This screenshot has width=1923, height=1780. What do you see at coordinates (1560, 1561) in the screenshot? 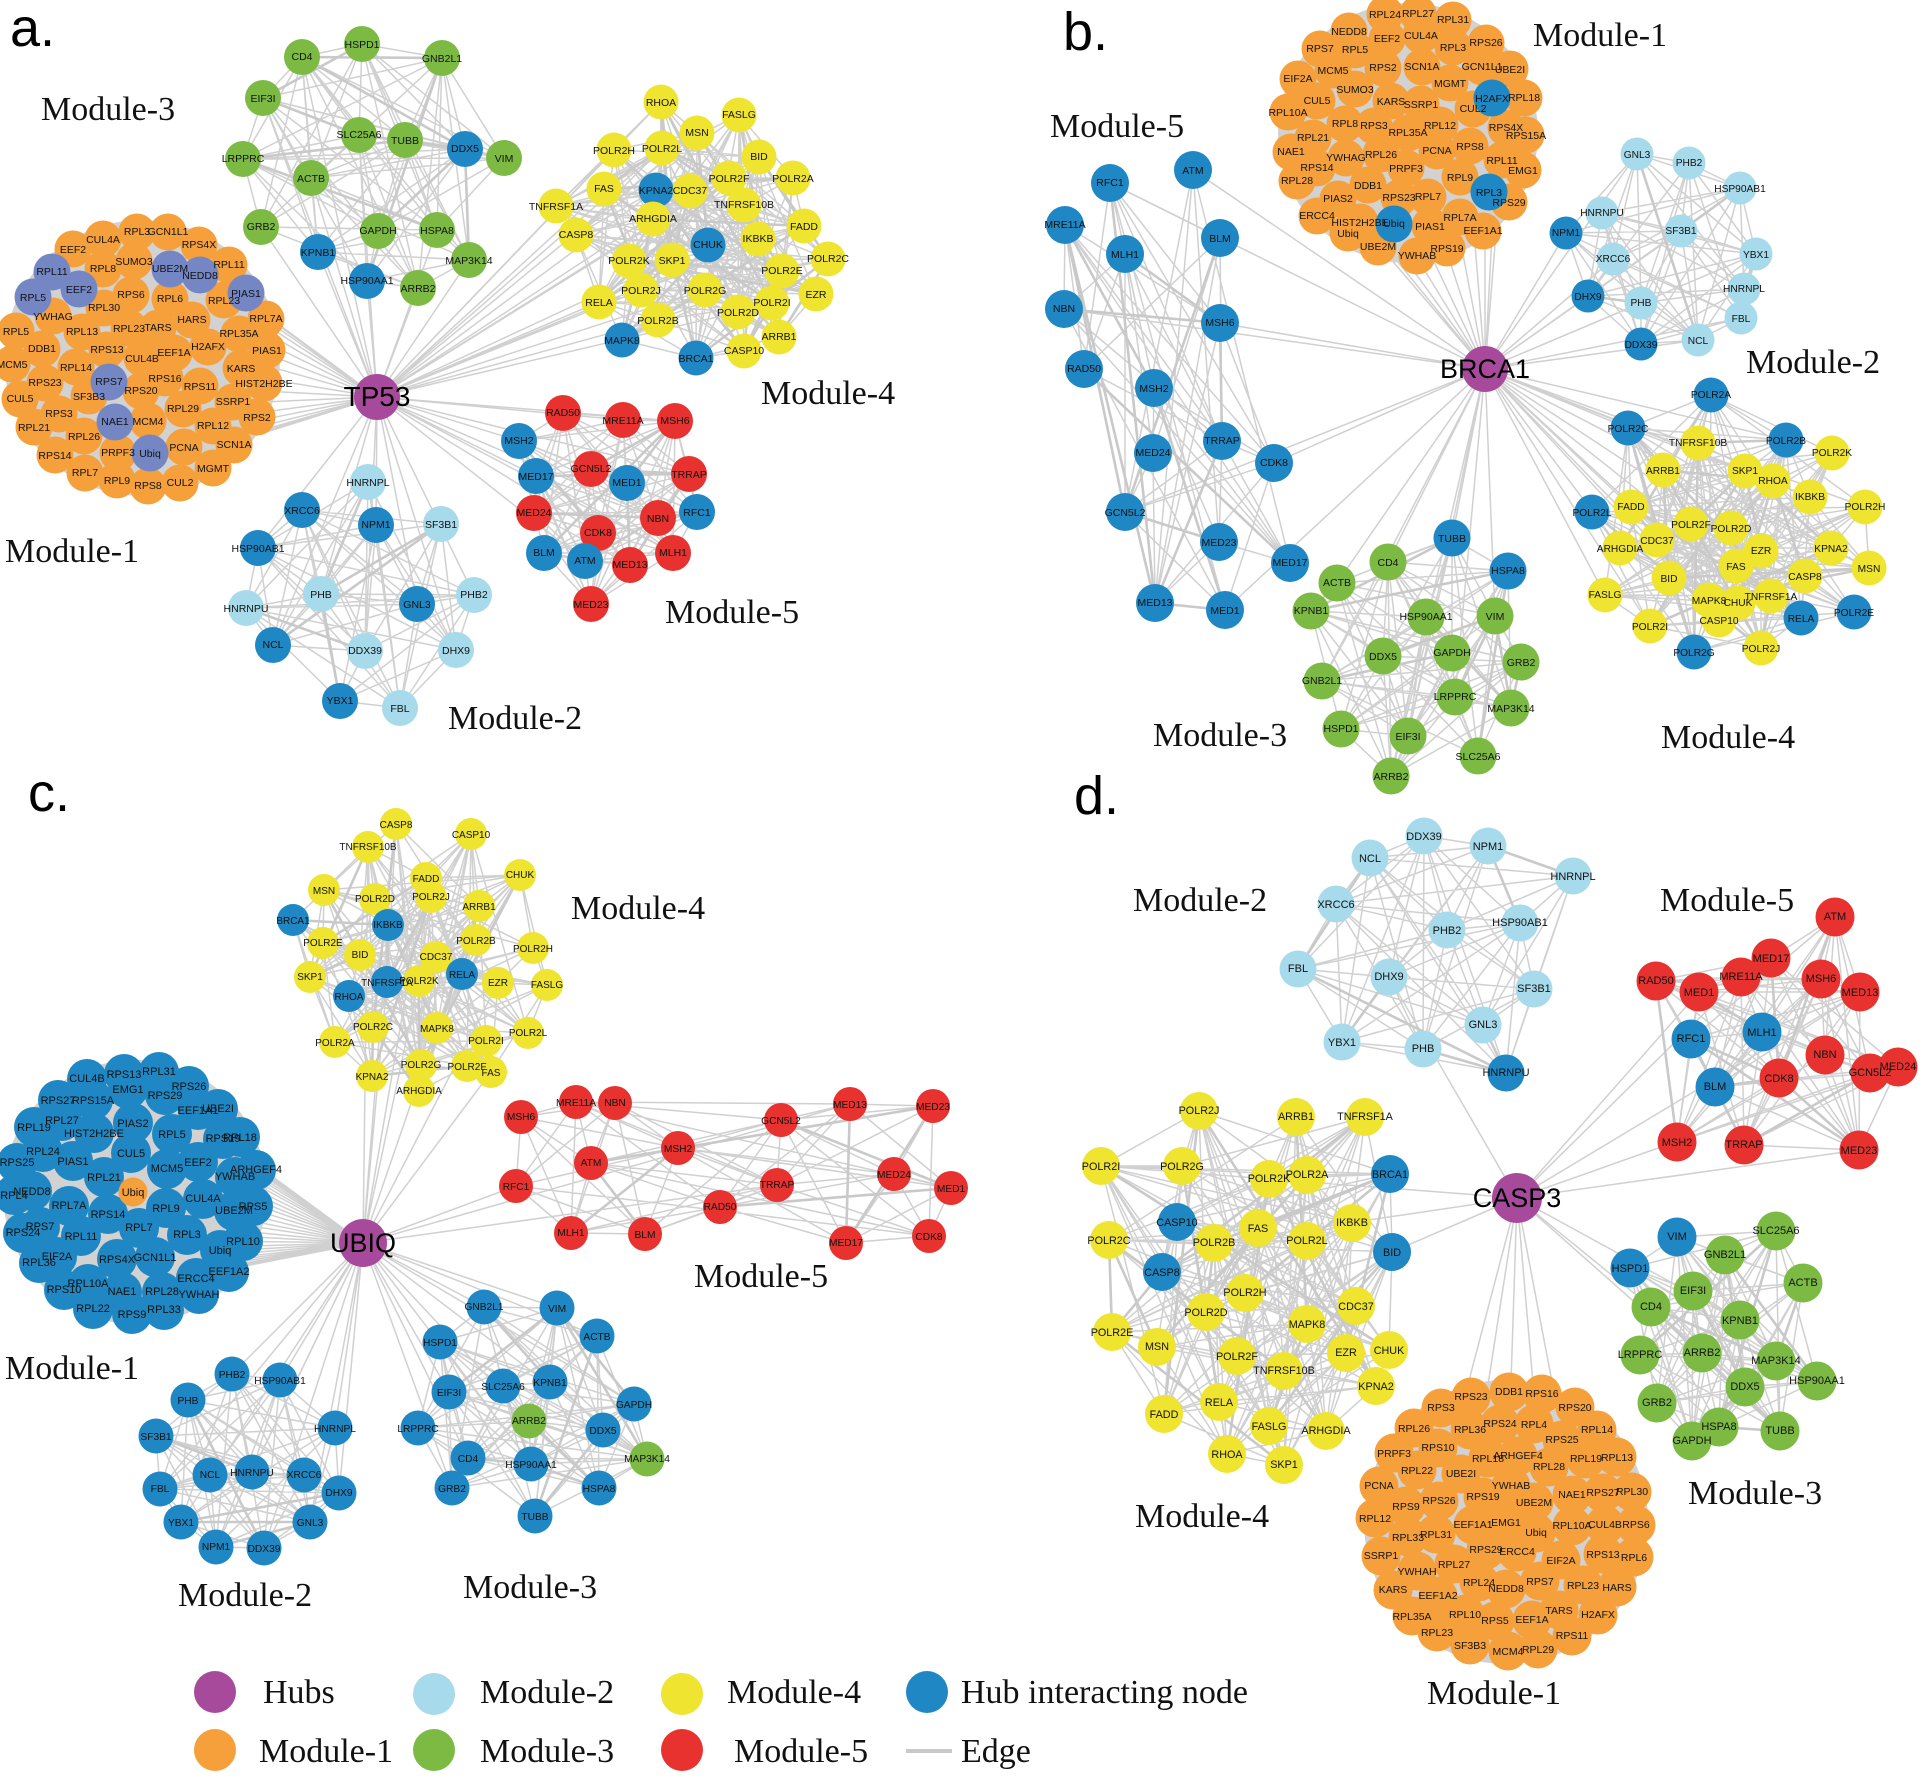
I see `svg-text: EIF2A` at bounding box center [1560, 1561].